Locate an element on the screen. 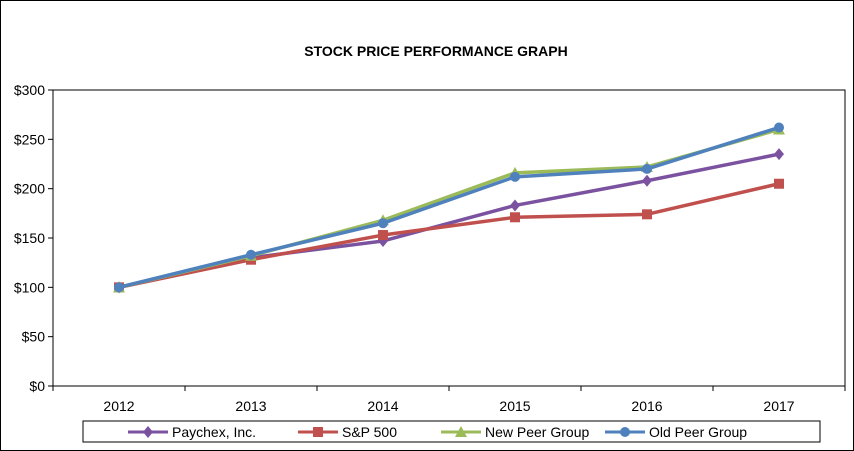 This screenshot has height=451, width=854. y-tick-label: $250 is located at coordinates (29, 139).